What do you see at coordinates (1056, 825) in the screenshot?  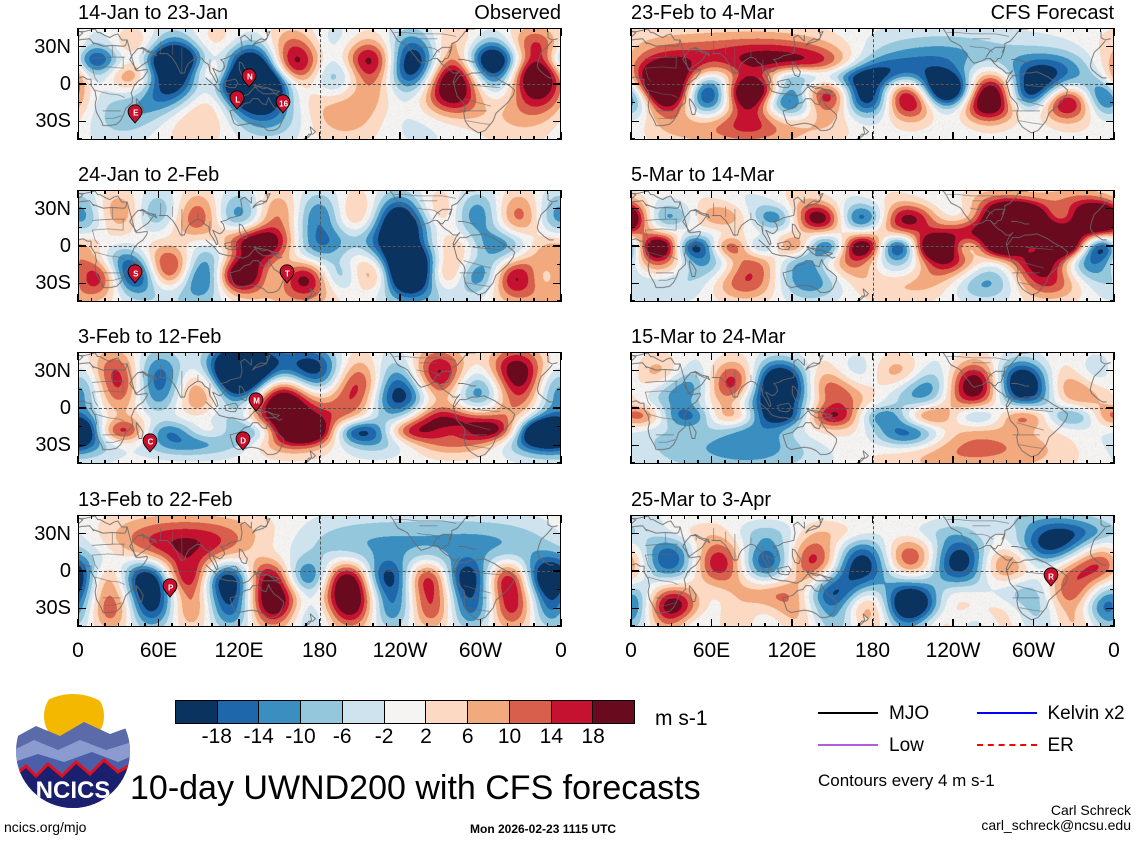 I see `author-email: carl_schreck@ncsu.edu` at bounding box center [1056, 825].